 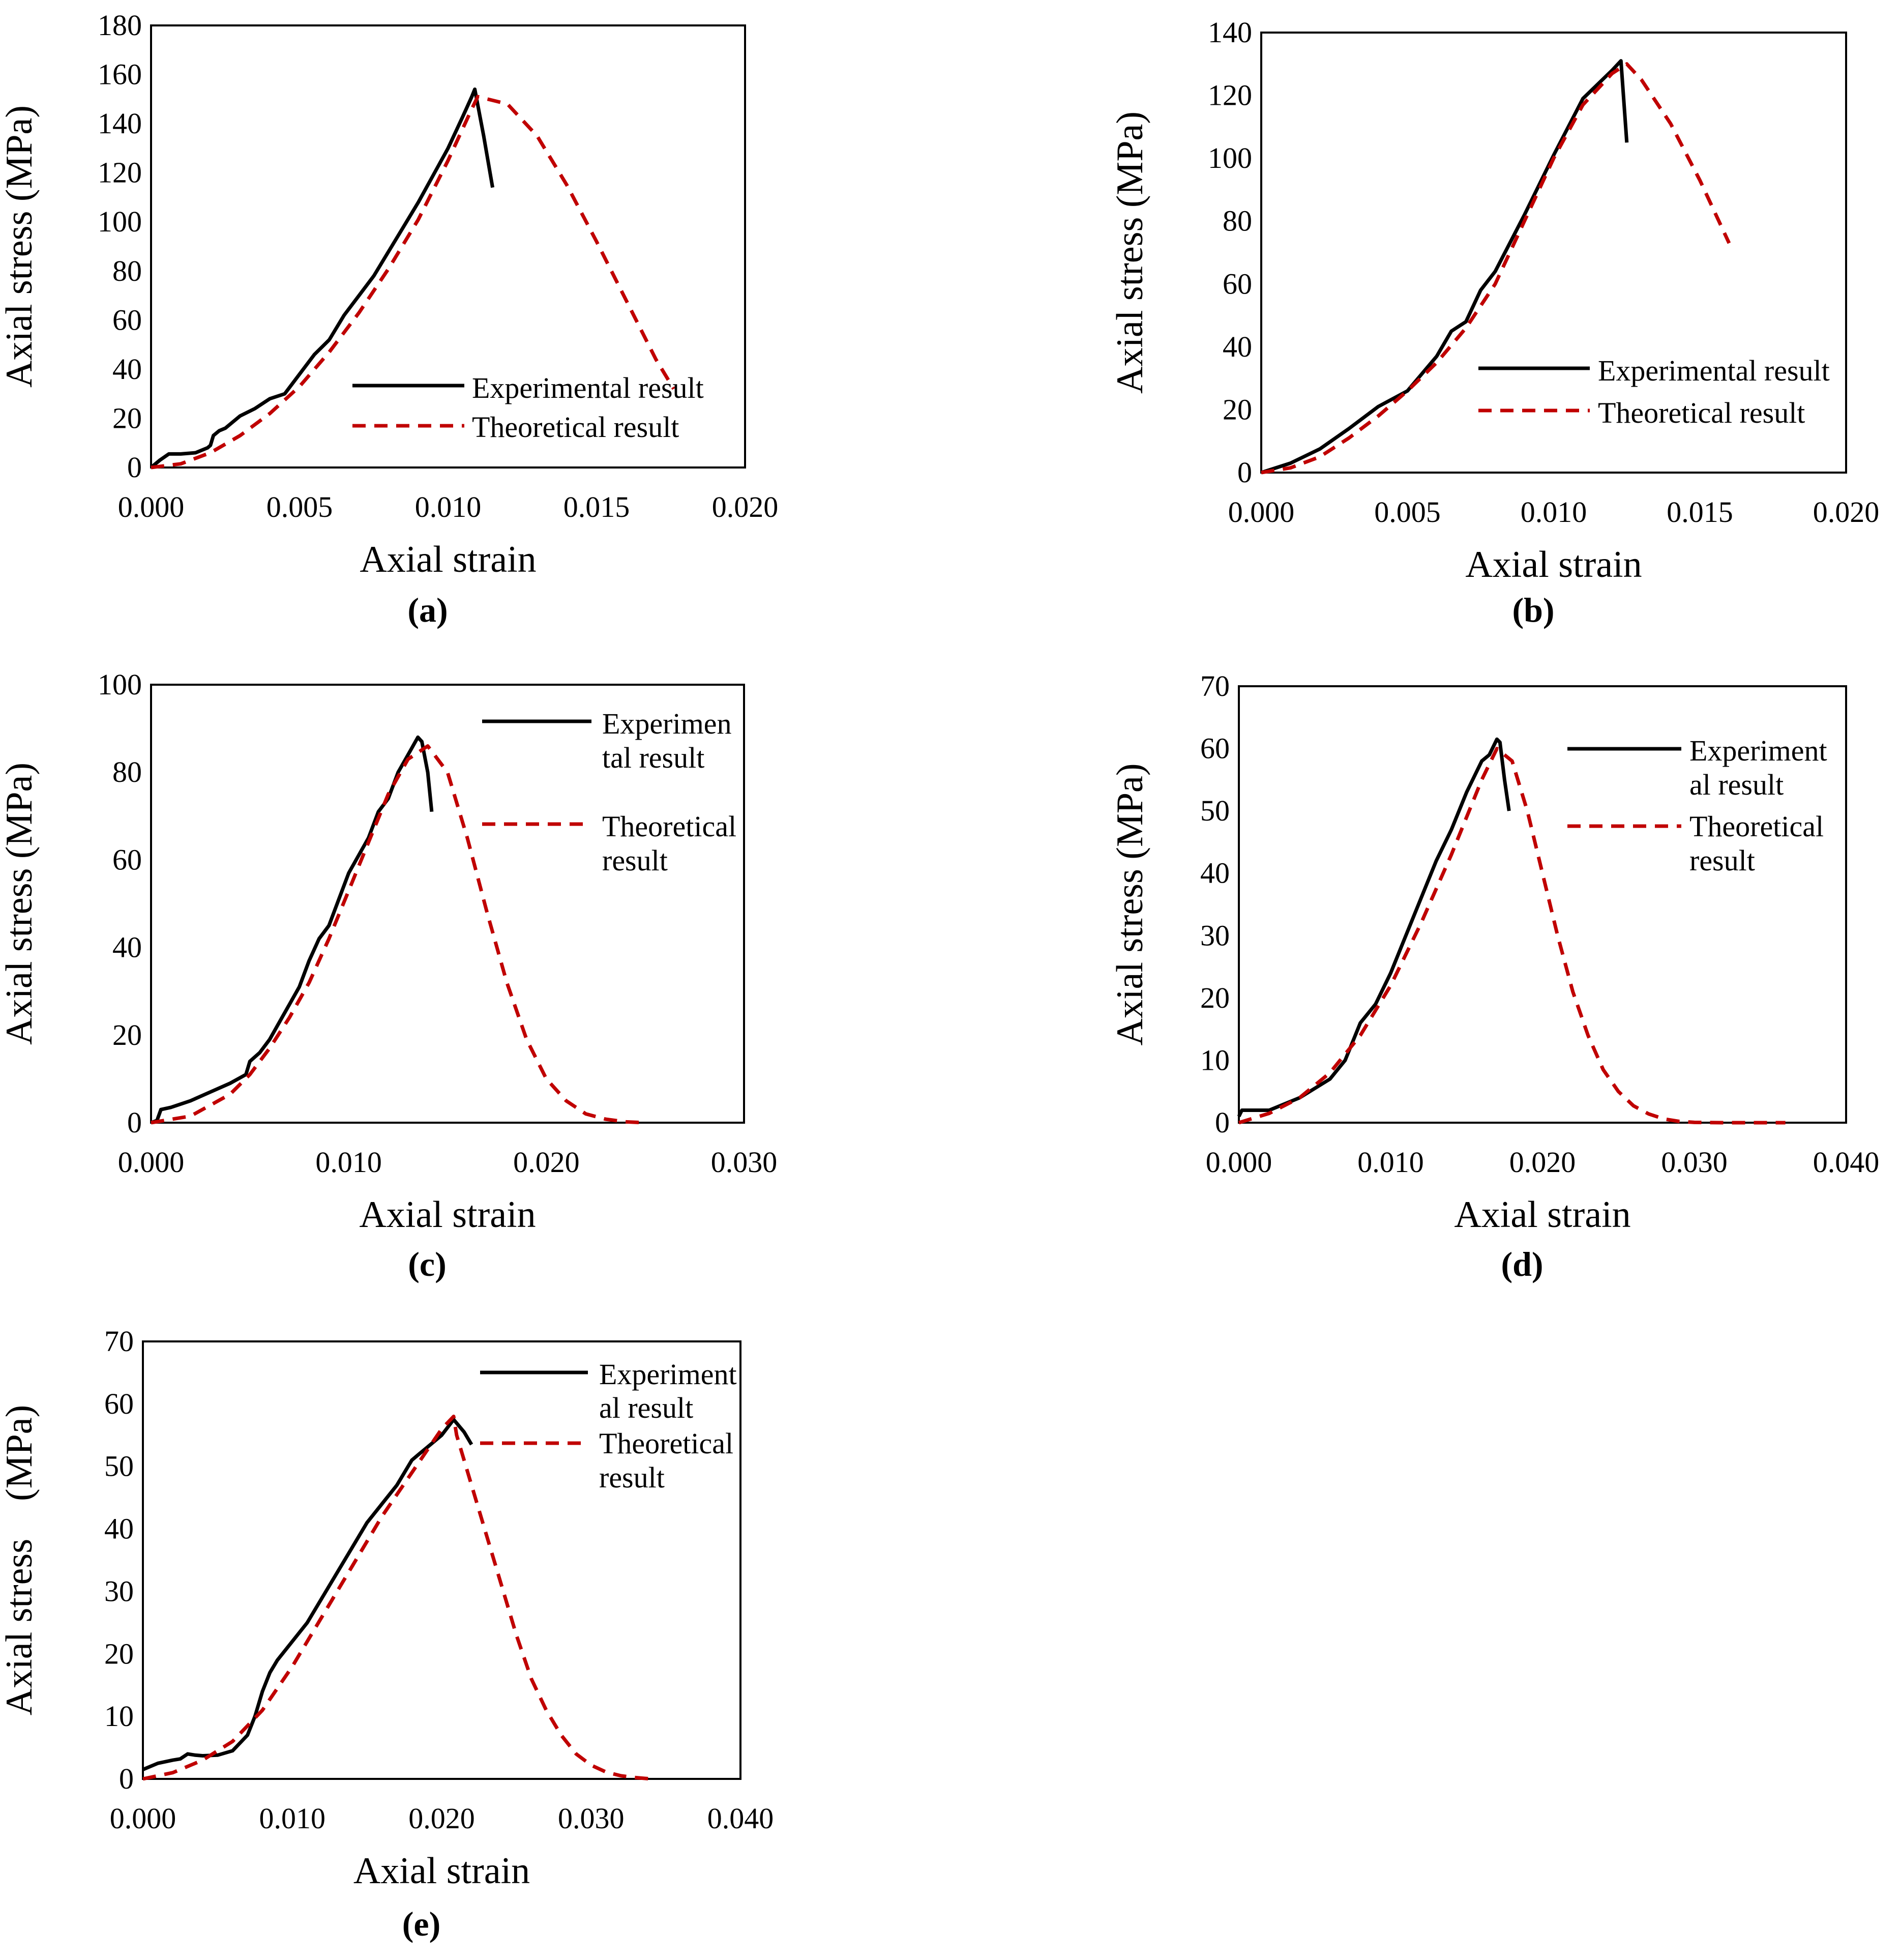 What do you see at coordinates (427, 1264) in the screenshot?
I see `panel-caption: (c)` at bounding box center [427, 1264].